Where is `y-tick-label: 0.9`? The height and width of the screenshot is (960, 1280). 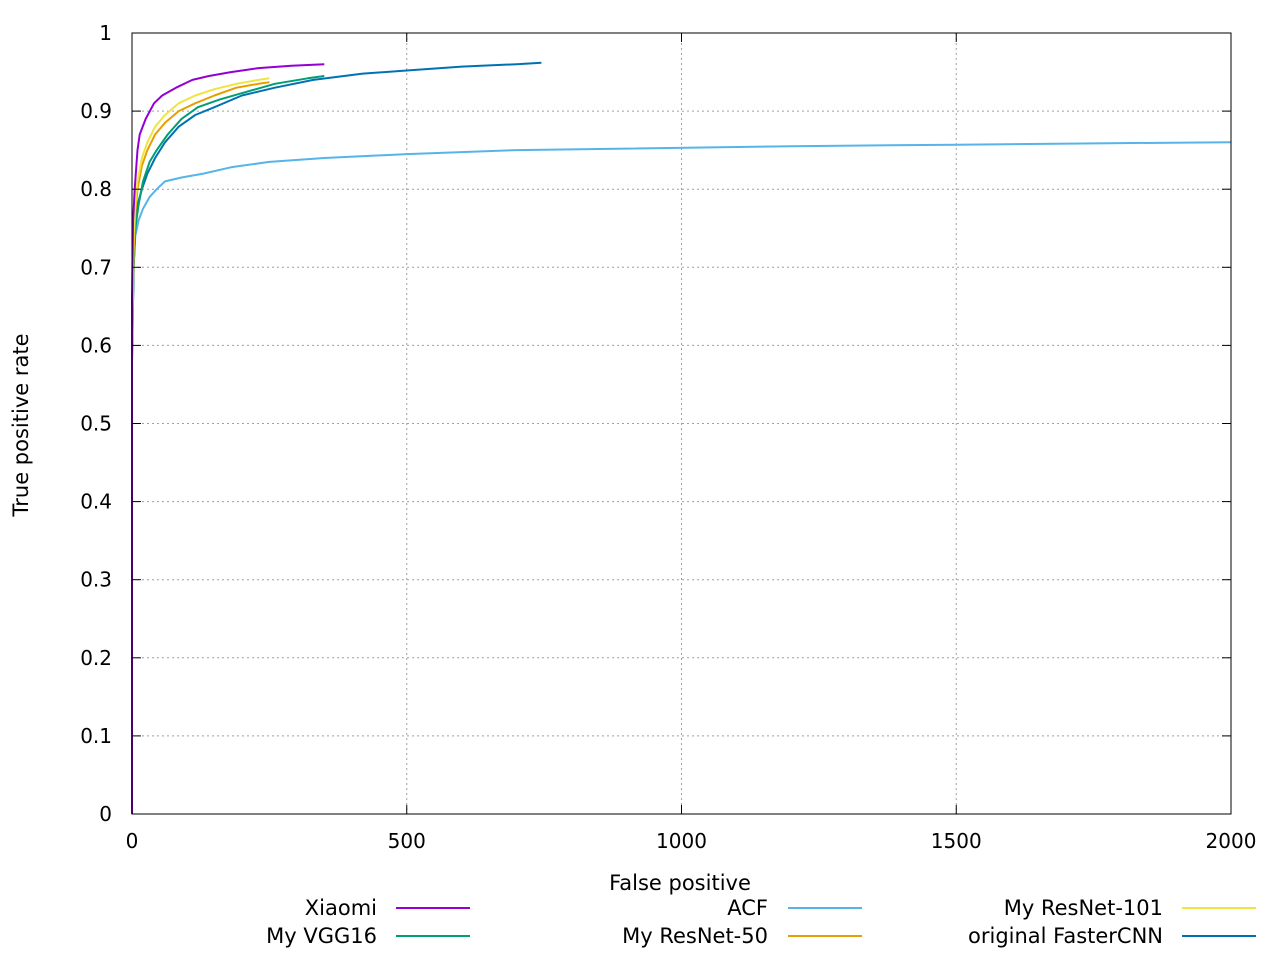 y-tick-label: 0.9 is located at coordinates (96, 111).